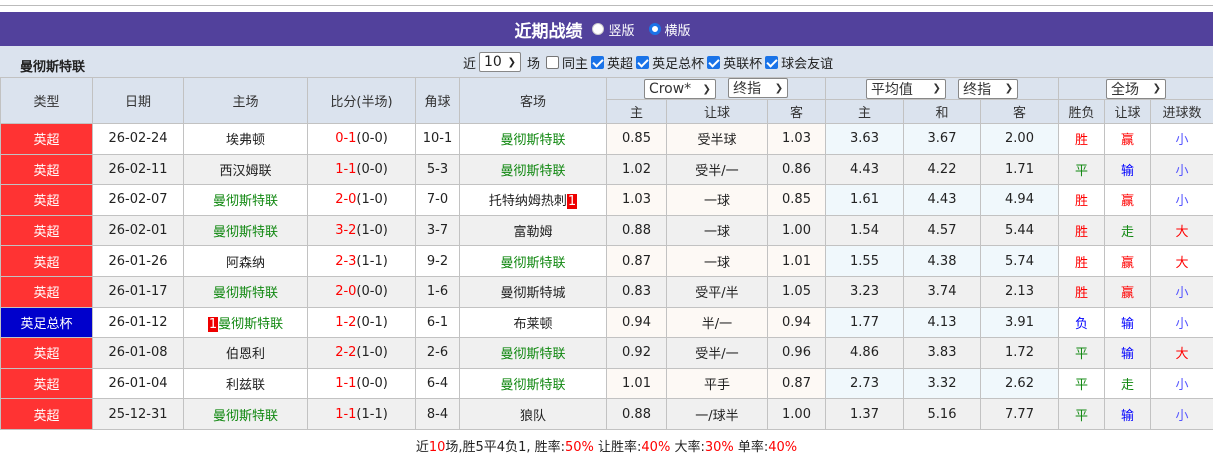 Image resolution: width=1213 pixels, height=455 pixels. I want to click on full-time-score: 3-2, so click(345, 230).